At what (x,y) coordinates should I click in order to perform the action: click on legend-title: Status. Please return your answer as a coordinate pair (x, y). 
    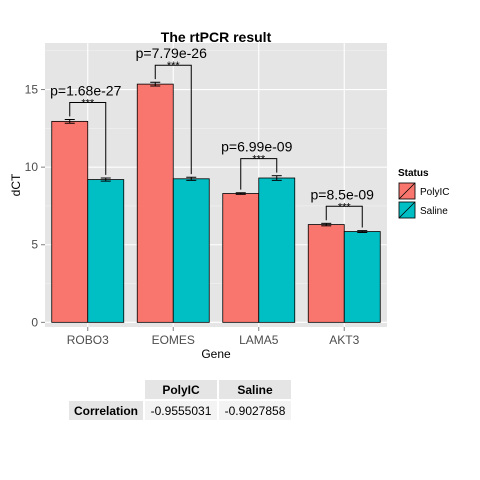
    Looking at the image, I should click on (413, 173).